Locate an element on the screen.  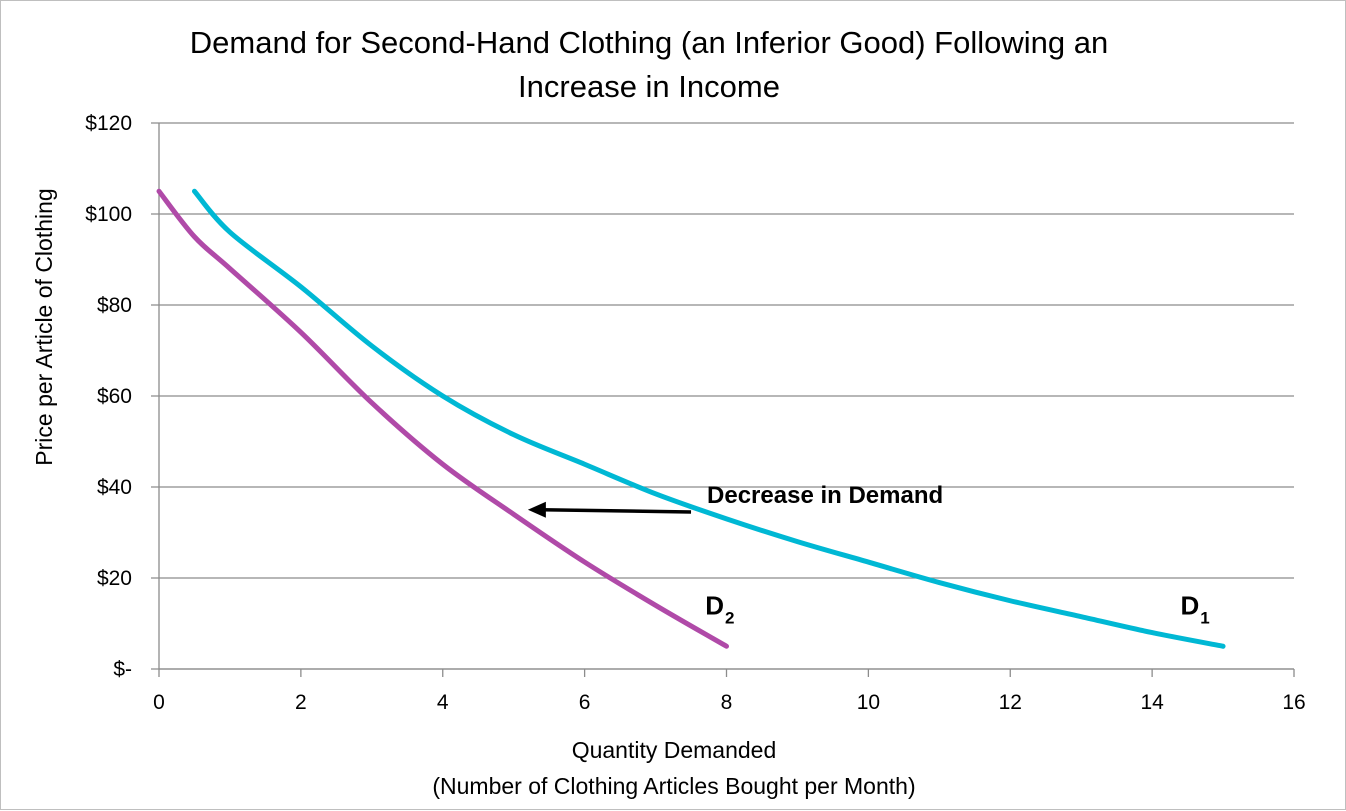
x-tick-label-0: 0 is located at coordinates (159, 702).